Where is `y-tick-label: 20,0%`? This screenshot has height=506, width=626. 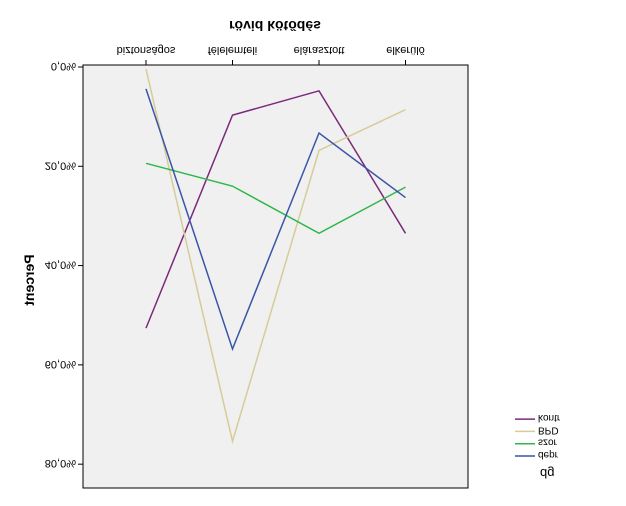
y-tick-label: 20,0% is located at coordinates (60, 165).